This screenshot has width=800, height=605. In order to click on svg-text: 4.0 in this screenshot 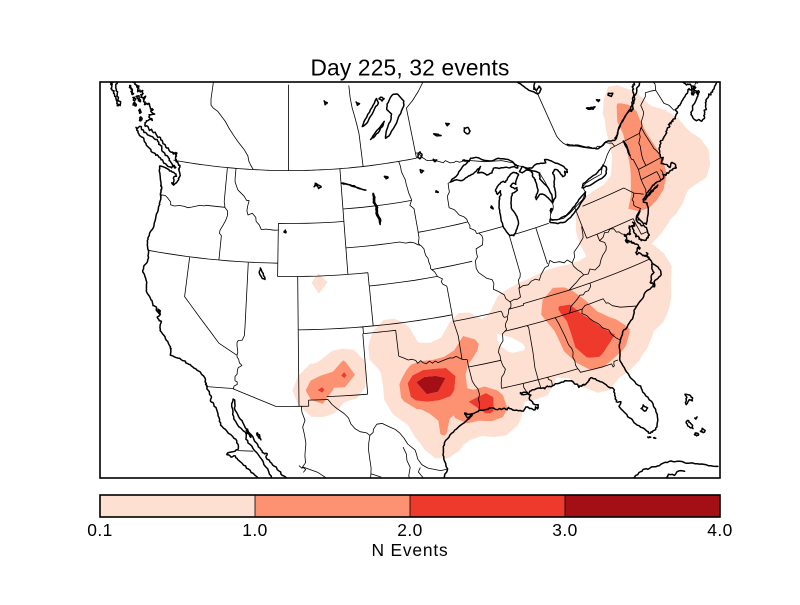, I will do `click(719, 530)`.